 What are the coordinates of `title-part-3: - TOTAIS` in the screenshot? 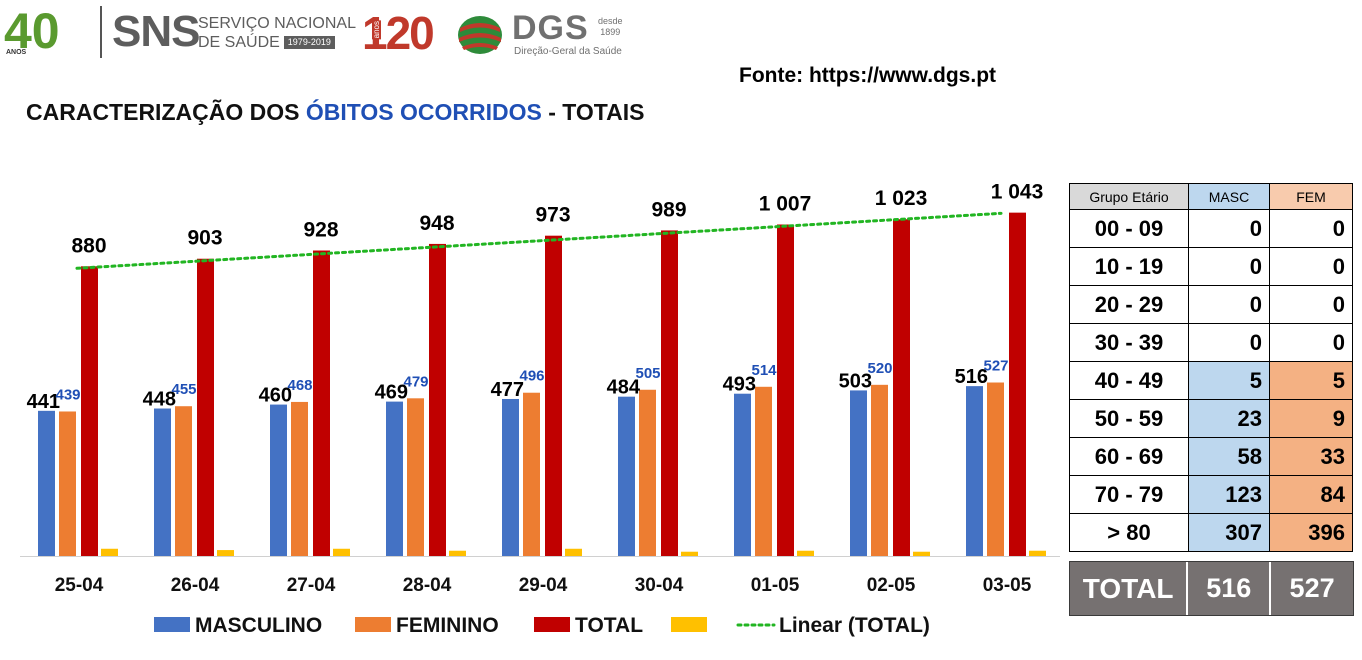 It's located at (593, 112).